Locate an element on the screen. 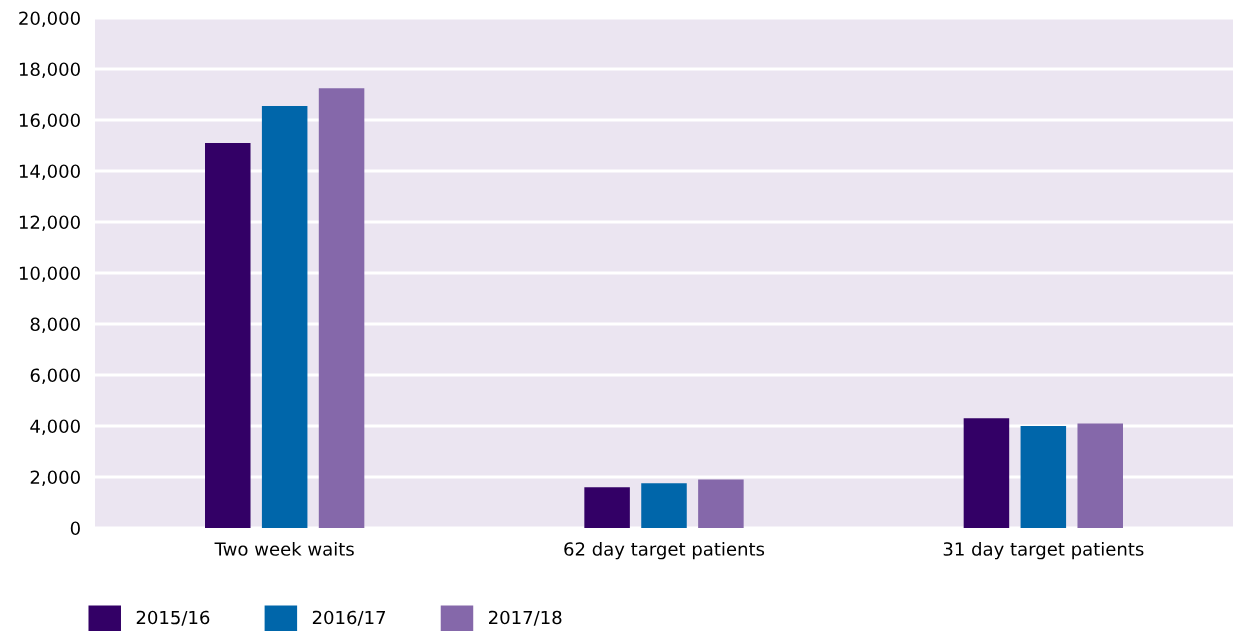 This screenshot has width=1234, height=637. y-tick-label: 4,000 is located at coordinates (55, 427).